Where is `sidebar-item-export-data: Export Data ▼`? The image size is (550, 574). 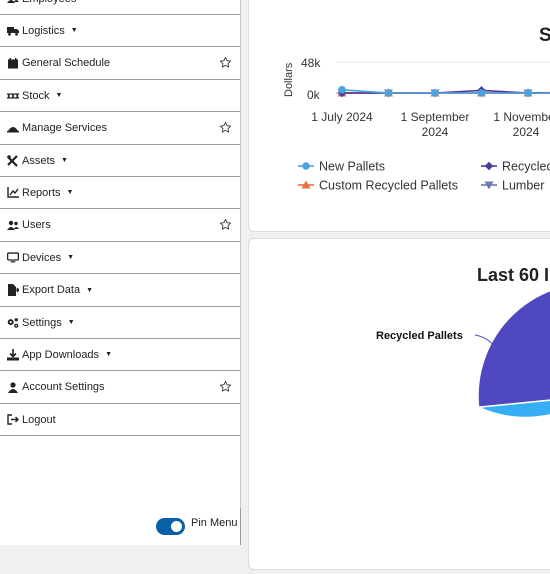
sidebar-item-export-data: Export Data ▼ is located at coordinates (120, 291).